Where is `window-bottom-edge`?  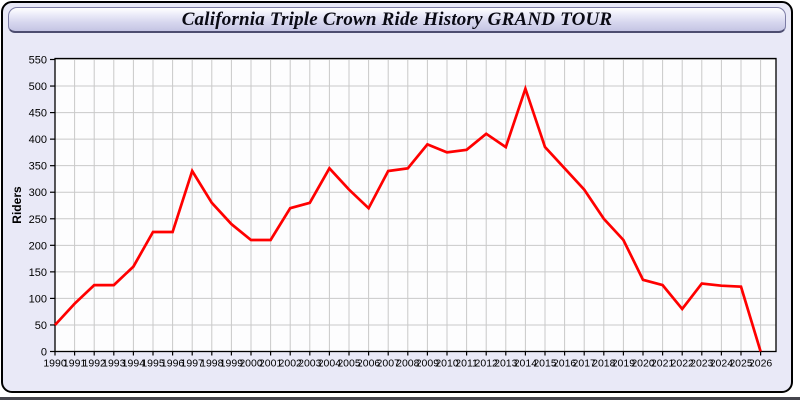
window-bottom-edge is located at coordinates (400, 398).